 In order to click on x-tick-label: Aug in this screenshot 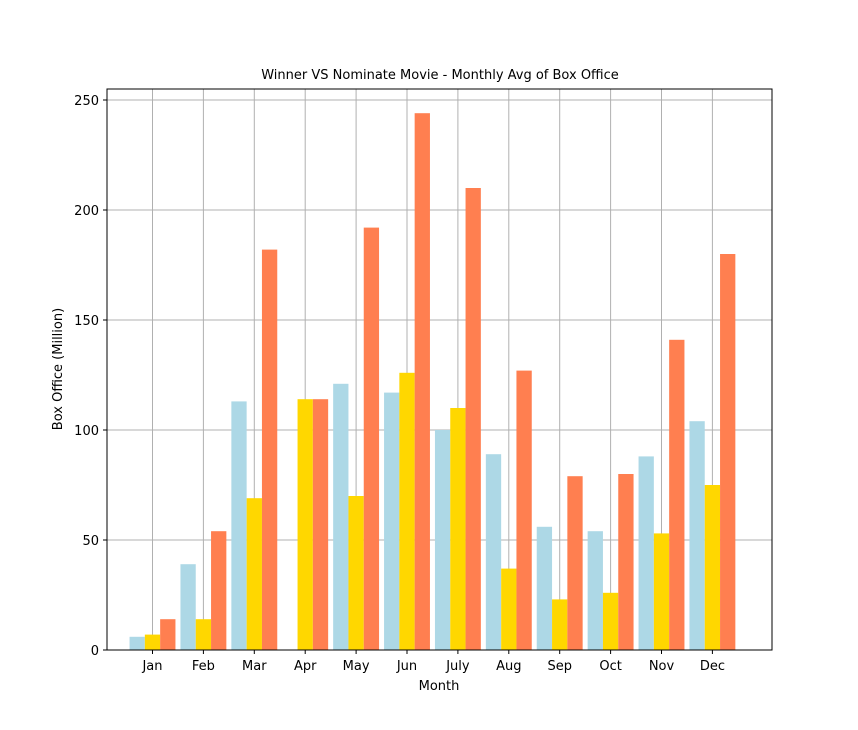, I will do `click(508, 666)`.